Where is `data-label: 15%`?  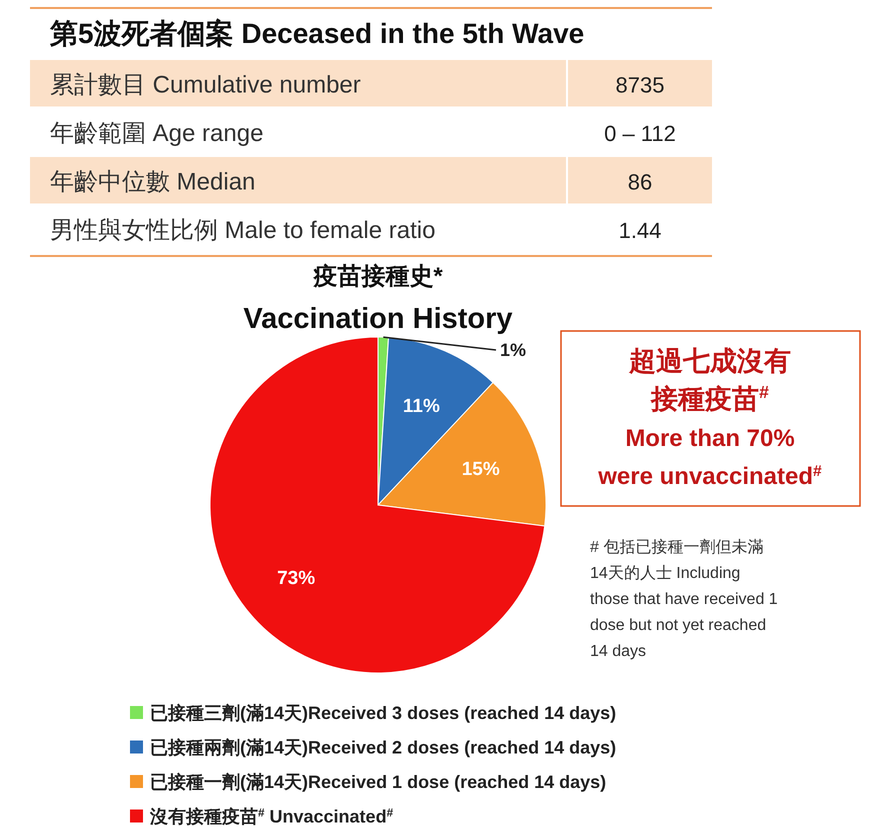 data-label: 15% is located at coordinates (481, 469).